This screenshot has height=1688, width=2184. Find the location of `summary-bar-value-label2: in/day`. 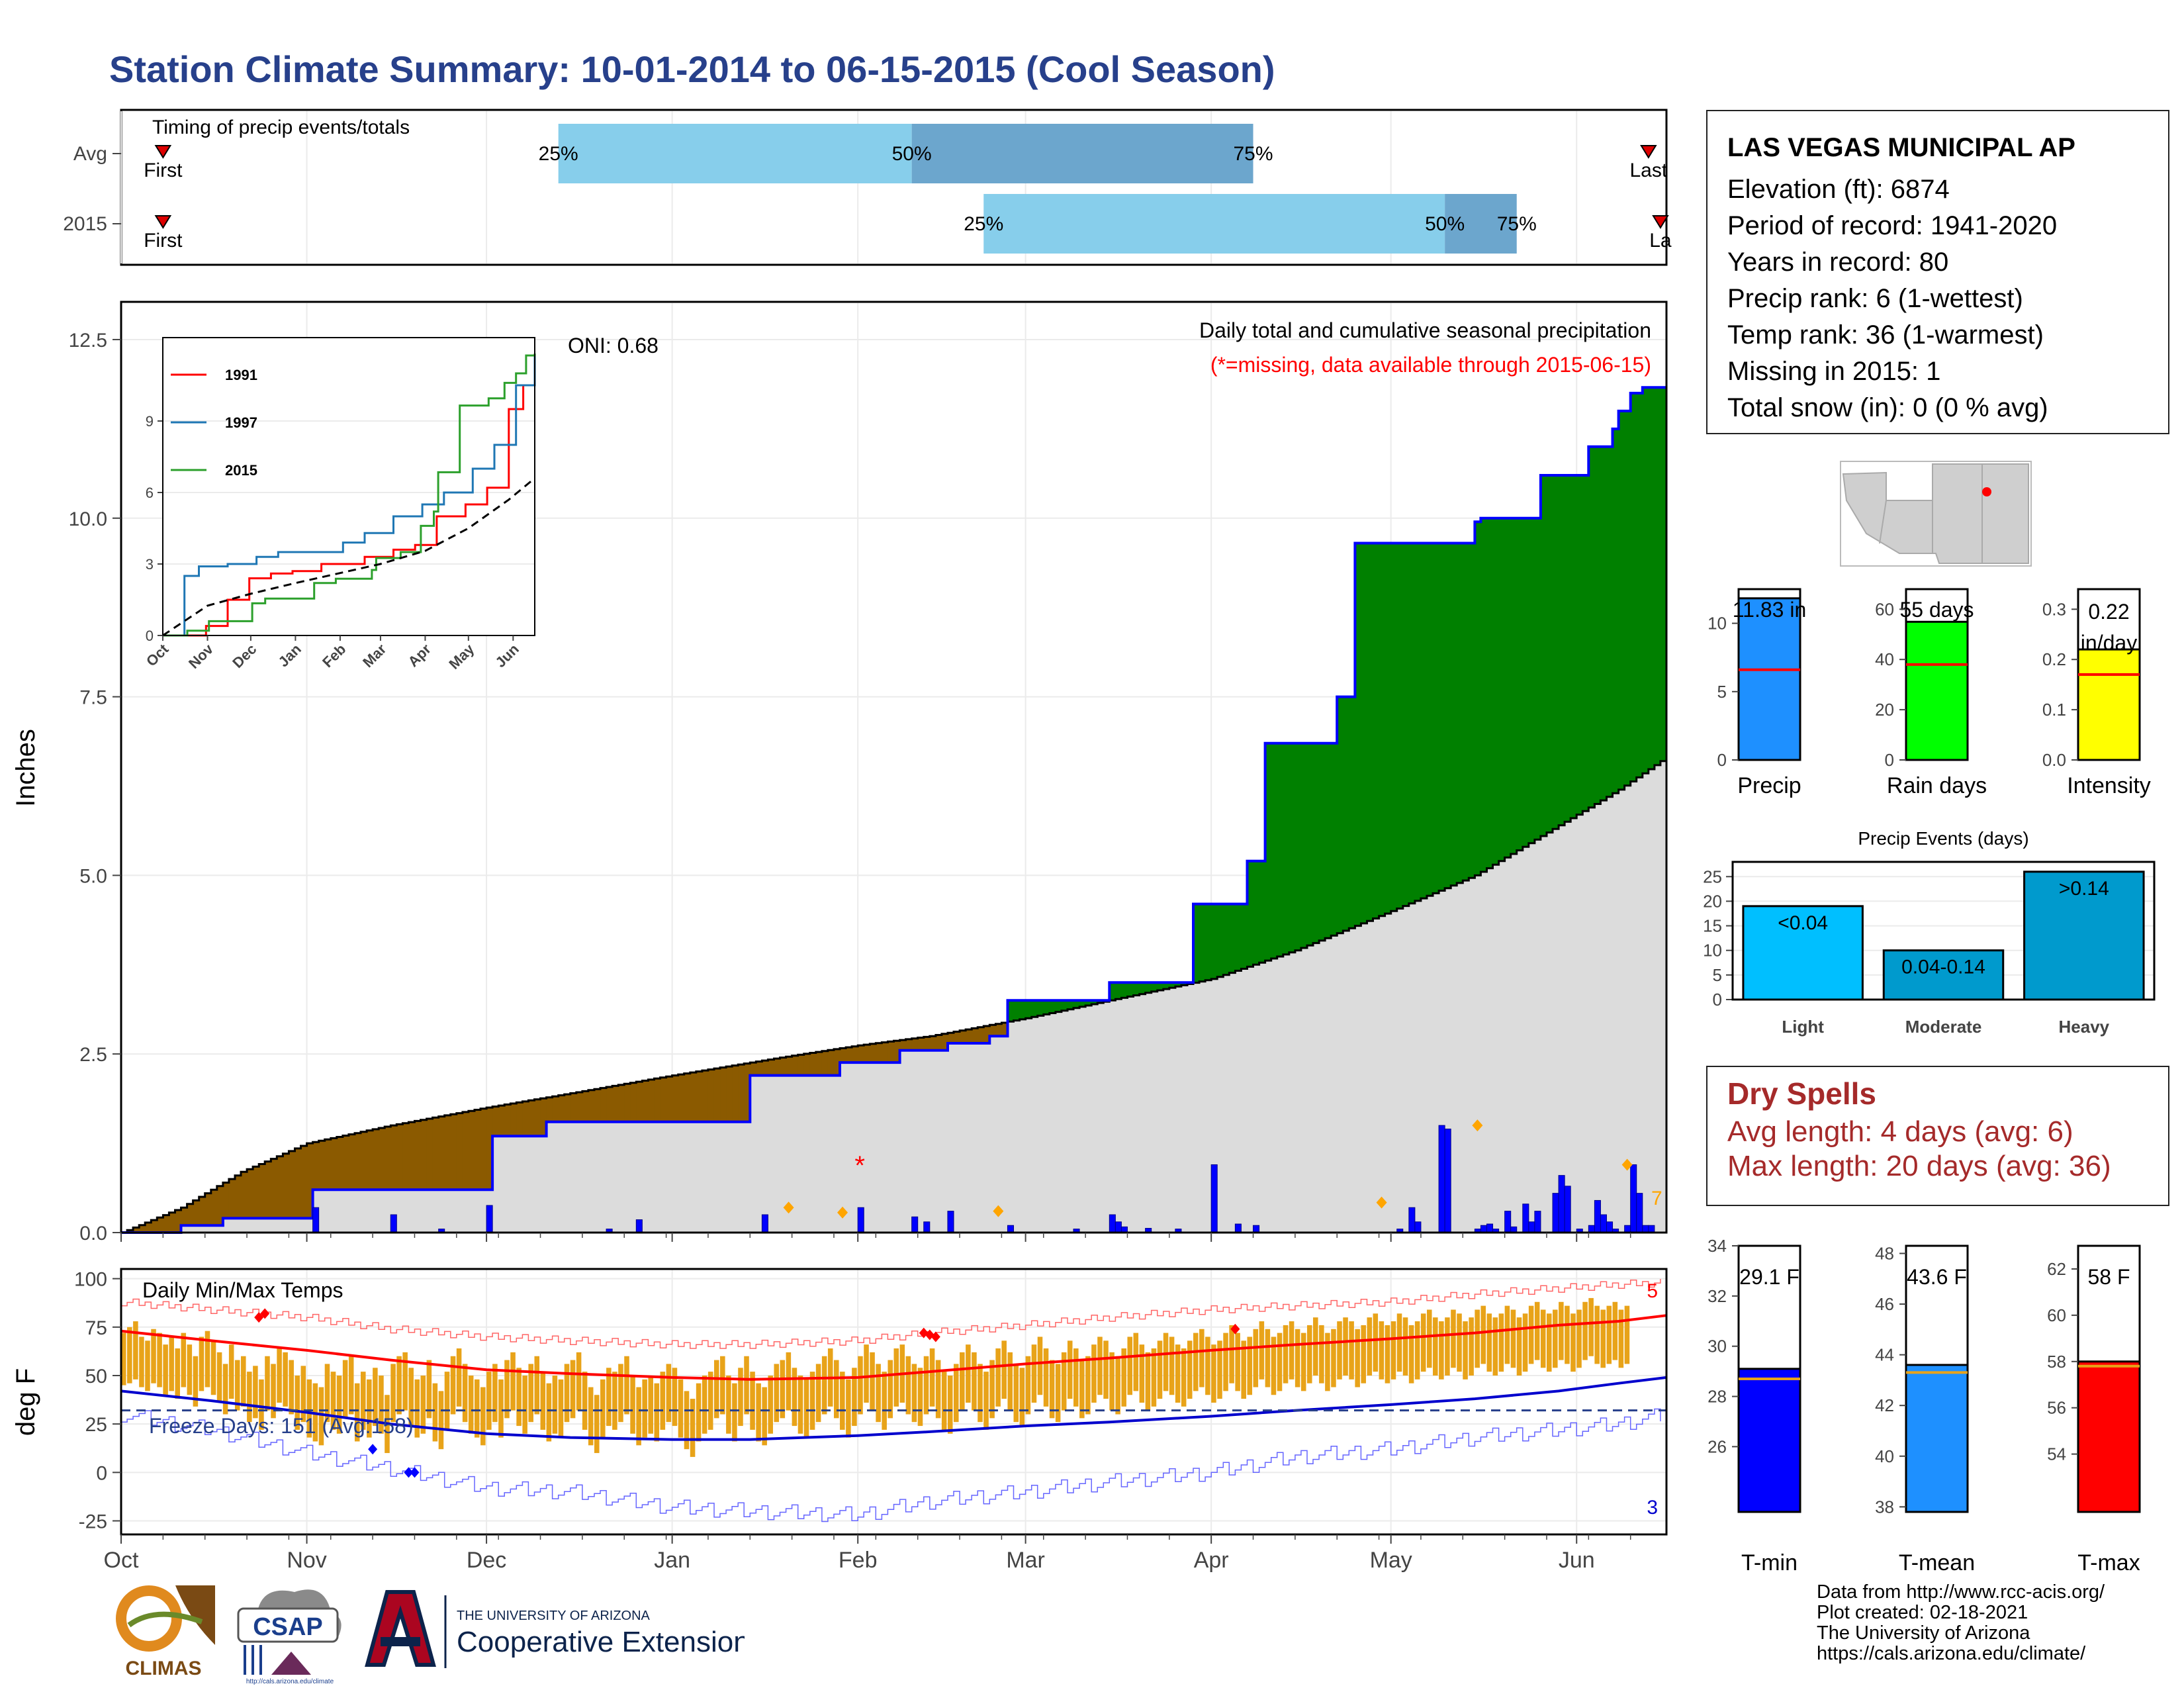

summary-bar-value-label2: in/day is located at coordinates (2109, 643).